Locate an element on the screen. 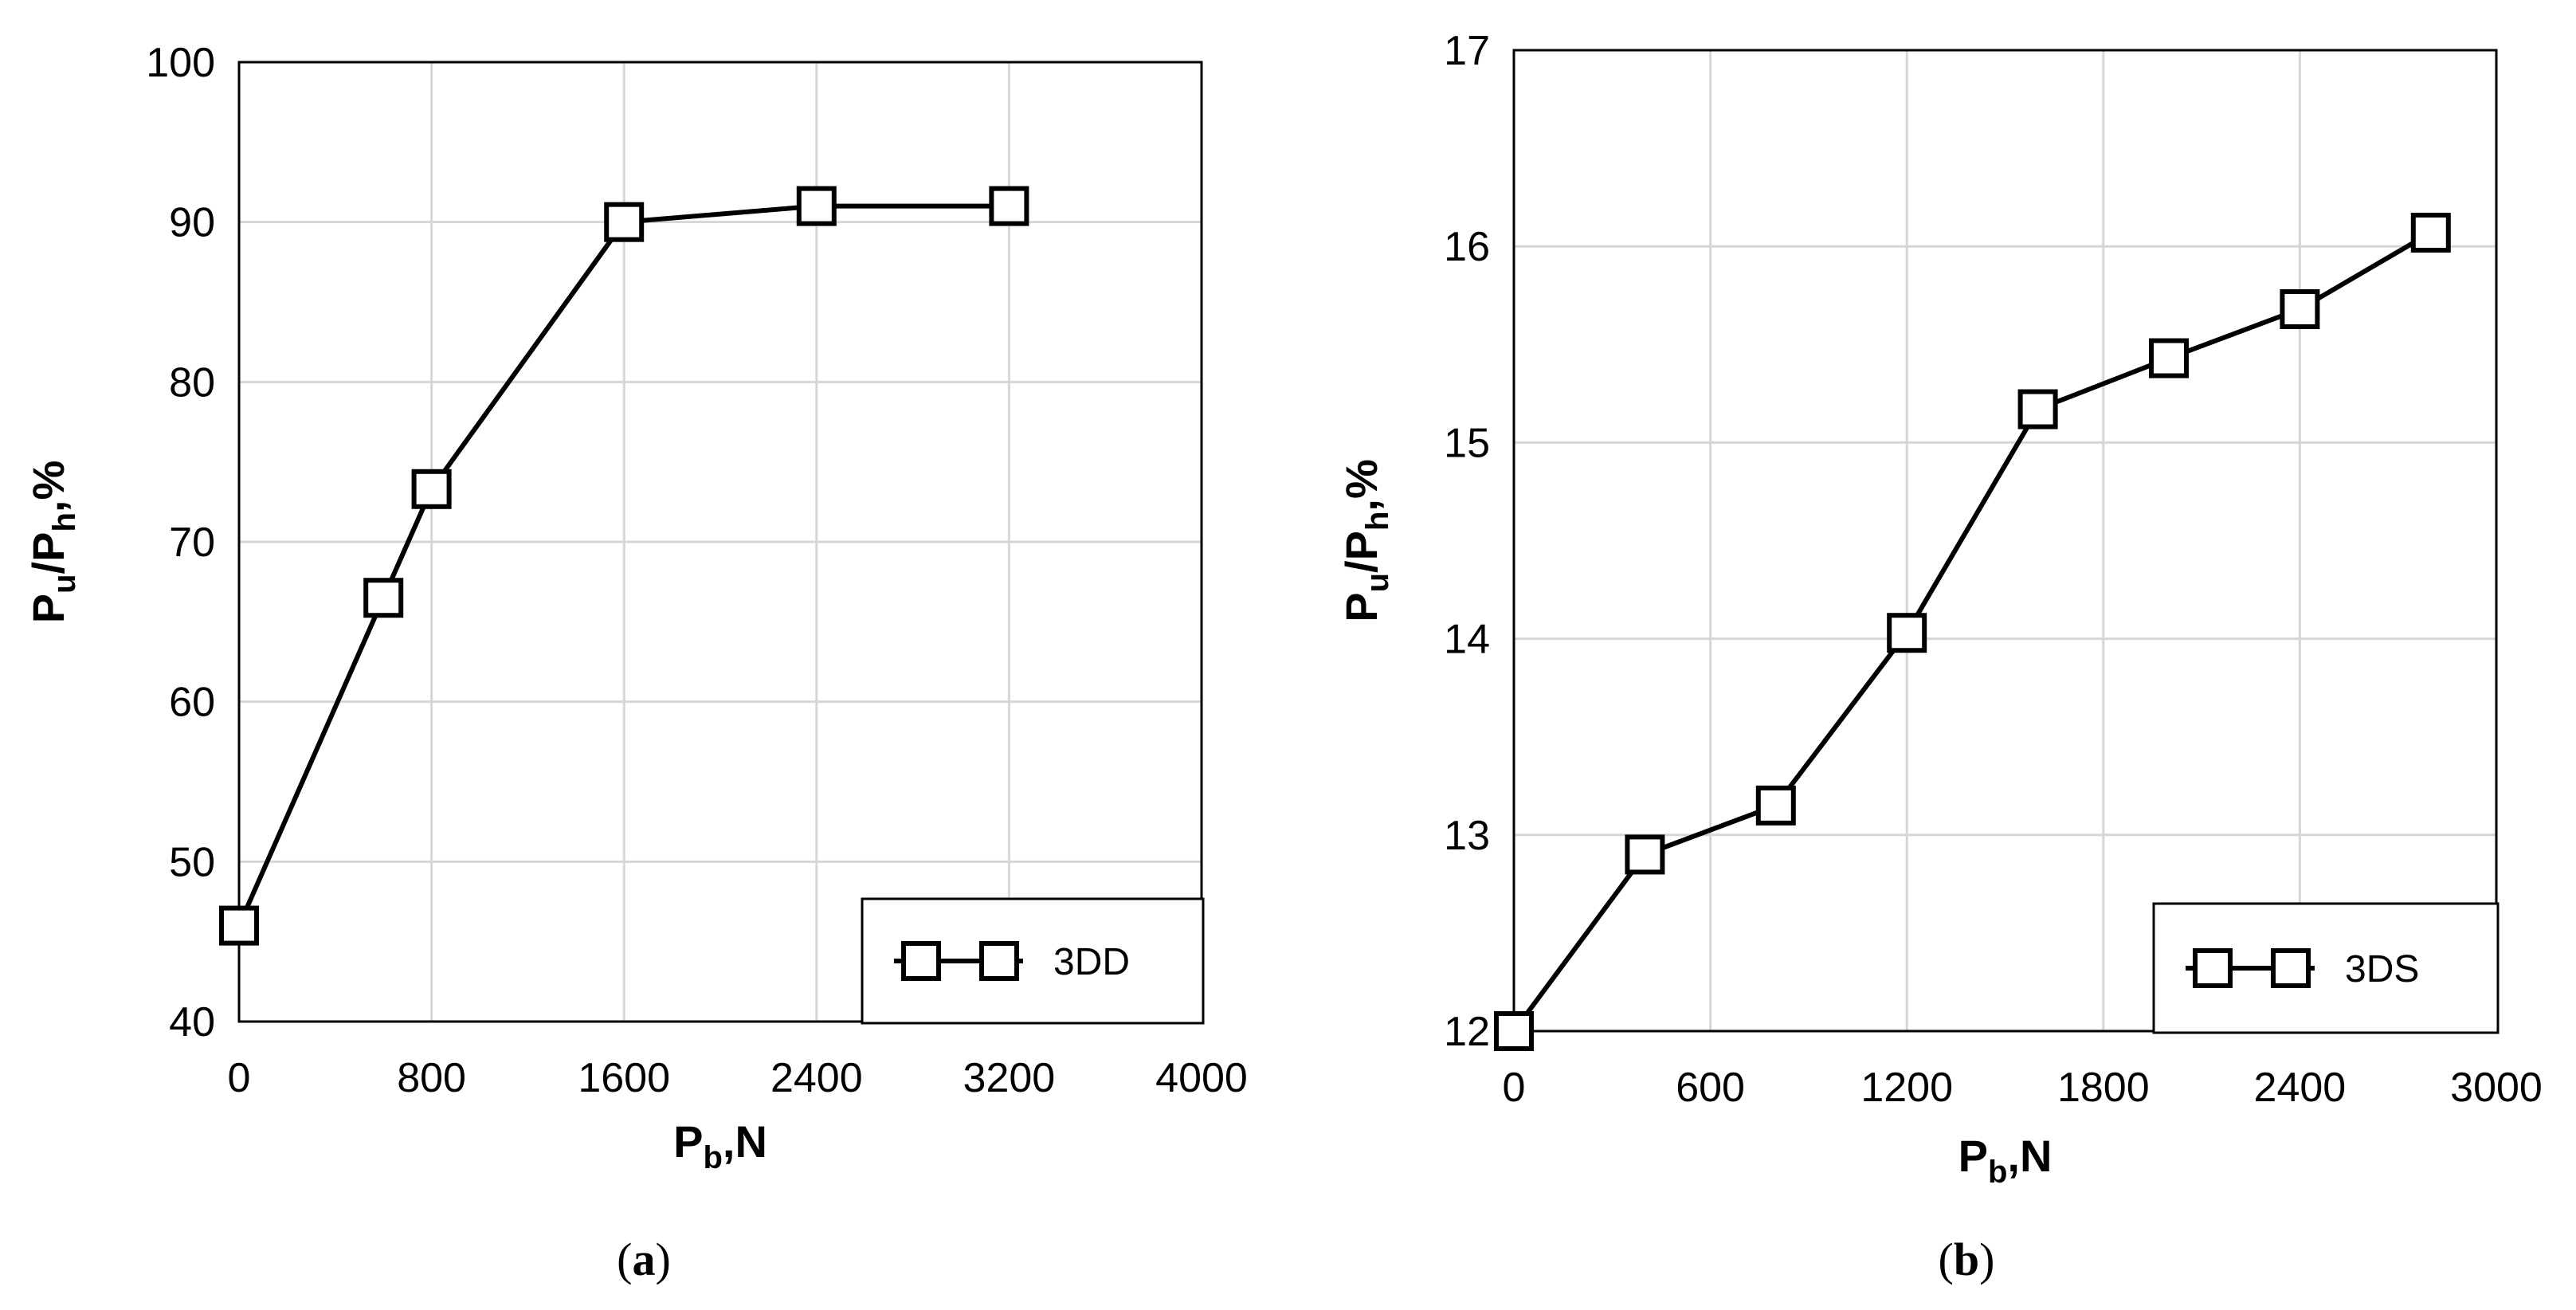  x-tick-label: 1800 is located at coordinates (2103, 1088).